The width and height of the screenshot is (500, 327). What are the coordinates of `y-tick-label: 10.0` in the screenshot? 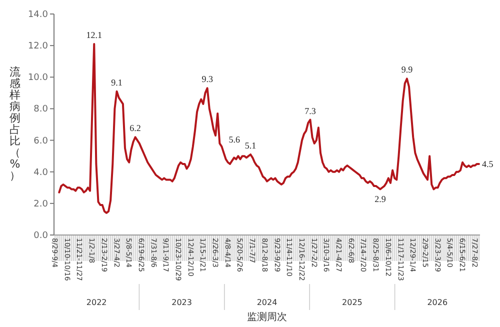 It's located at (38, 78).